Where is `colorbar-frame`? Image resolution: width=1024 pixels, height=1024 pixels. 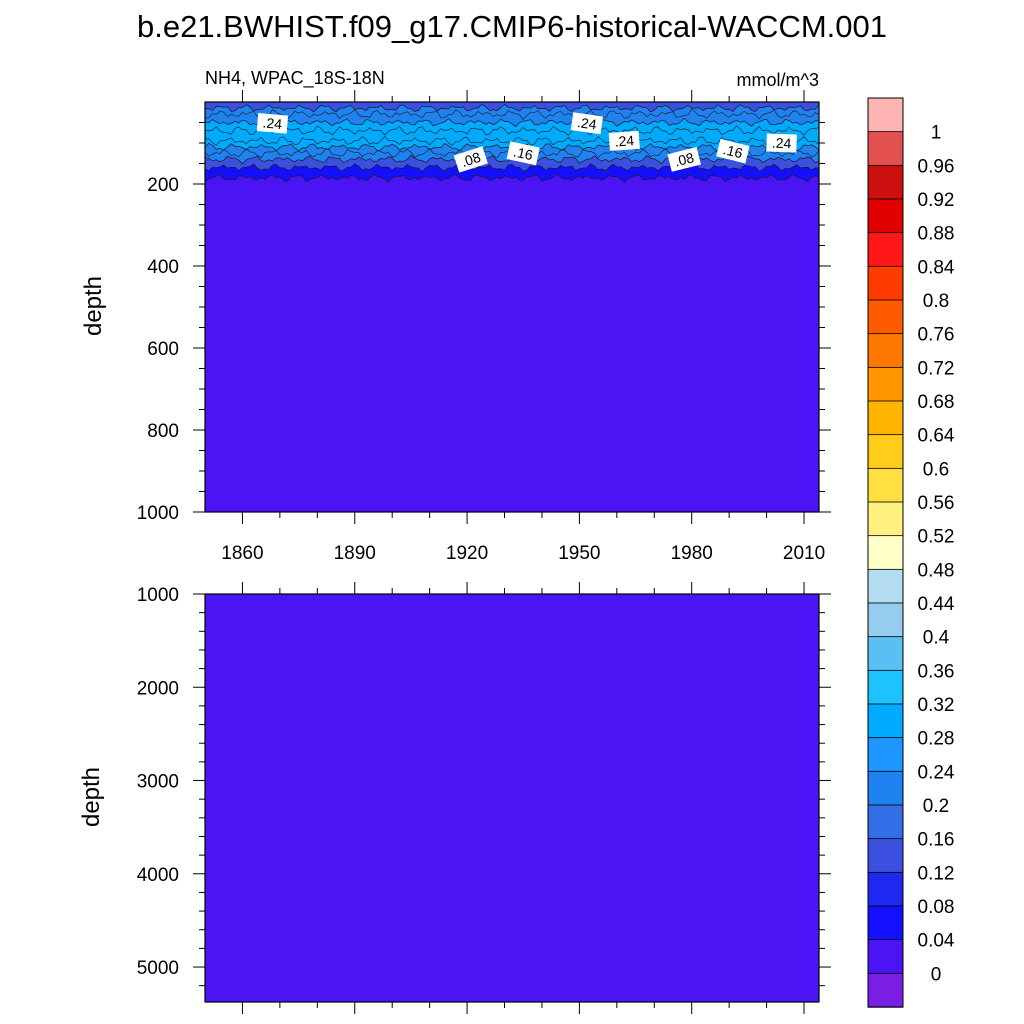 colorbar-frame is located at coordinates (885, 552).